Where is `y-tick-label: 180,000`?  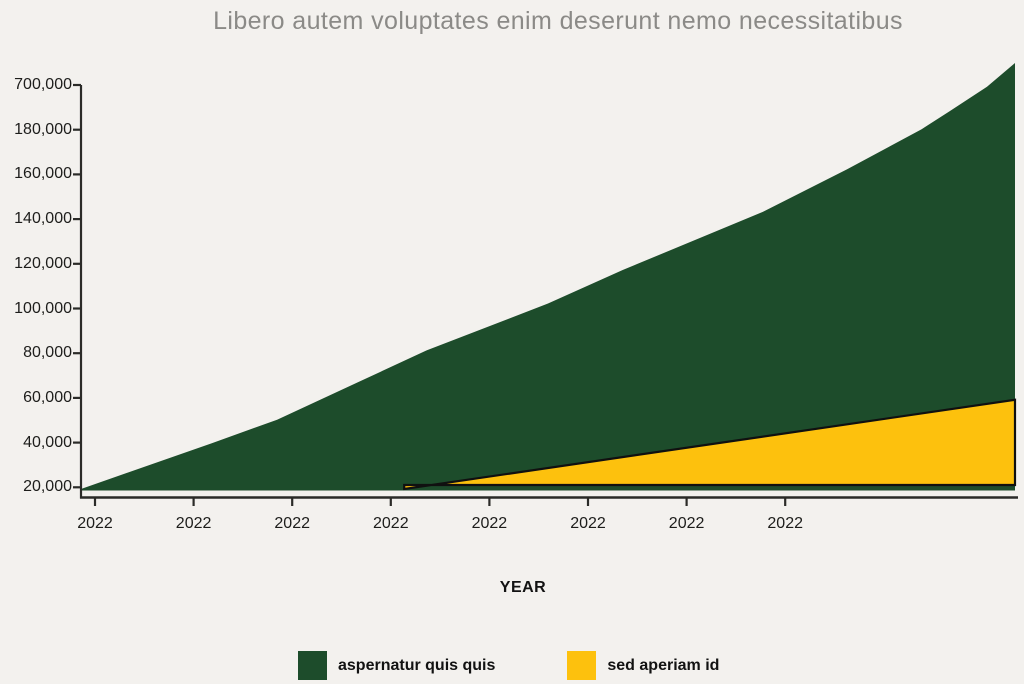 y-tick-label: 180,000 is located at coordinates (43, 129).